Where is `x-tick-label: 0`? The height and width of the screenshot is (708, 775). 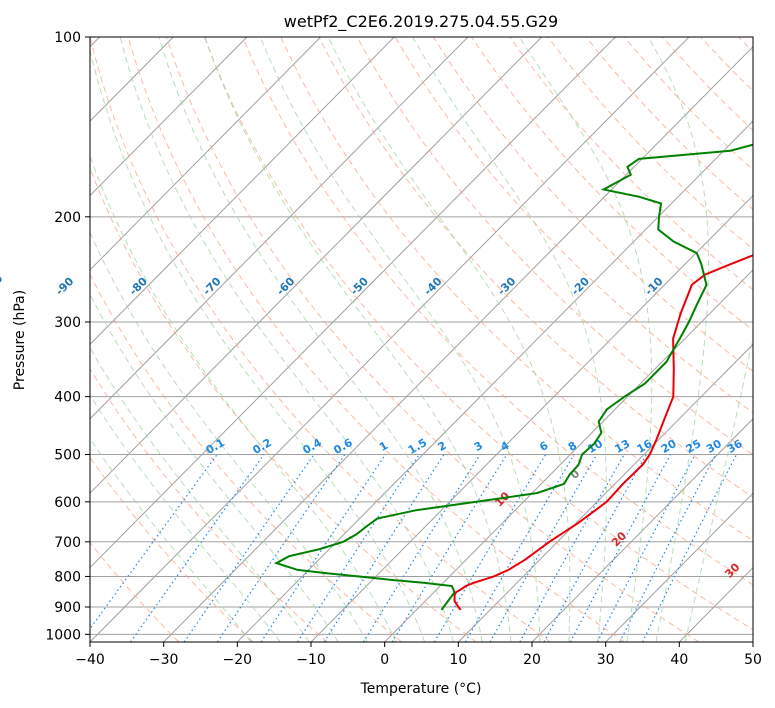 x-tick-label: 0 is located at coordinates (384, 660).